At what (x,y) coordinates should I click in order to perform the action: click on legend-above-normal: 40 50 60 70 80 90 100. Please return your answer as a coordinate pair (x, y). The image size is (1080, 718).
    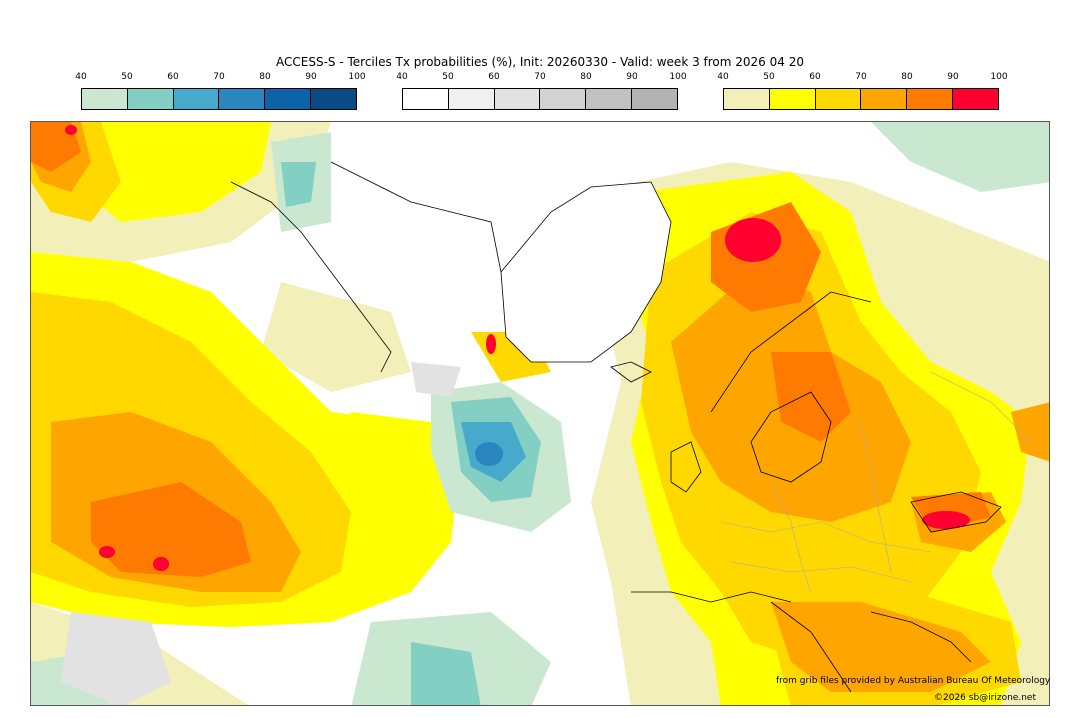
    Looking at the image, I should click on (862, 91).